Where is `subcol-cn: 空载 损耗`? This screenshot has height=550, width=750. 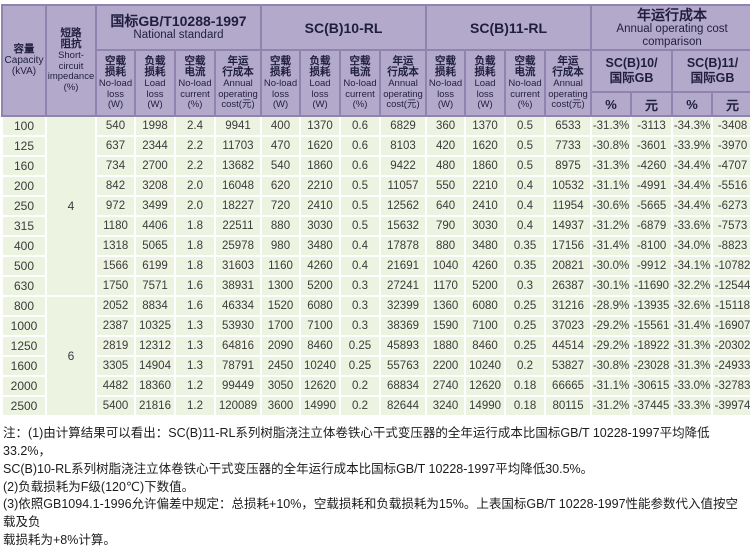 subcol-cn: 空载 损耗 is located at coordinates (280, 66).